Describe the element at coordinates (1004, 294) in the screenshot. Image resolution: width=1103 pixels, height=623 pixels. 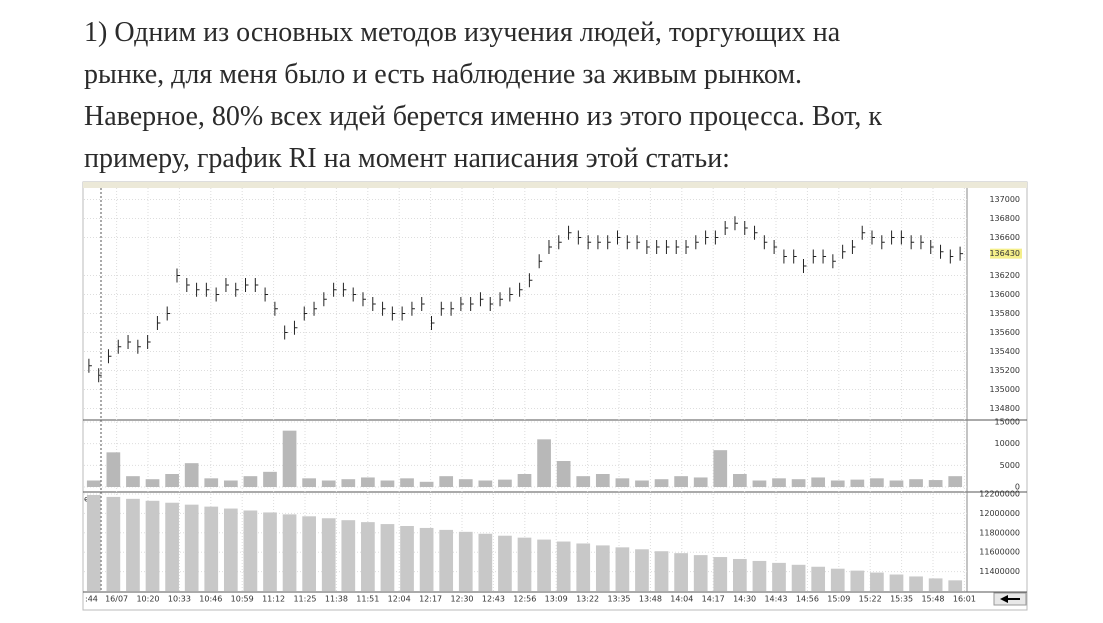
I see `y-tick-label: 136000` at that location.